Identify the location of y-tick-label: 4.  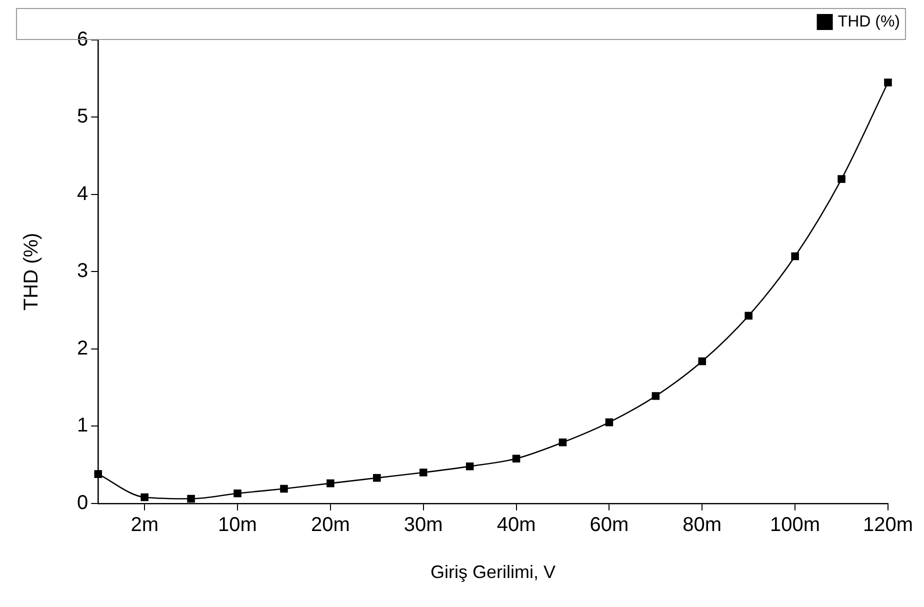
(82, 193).